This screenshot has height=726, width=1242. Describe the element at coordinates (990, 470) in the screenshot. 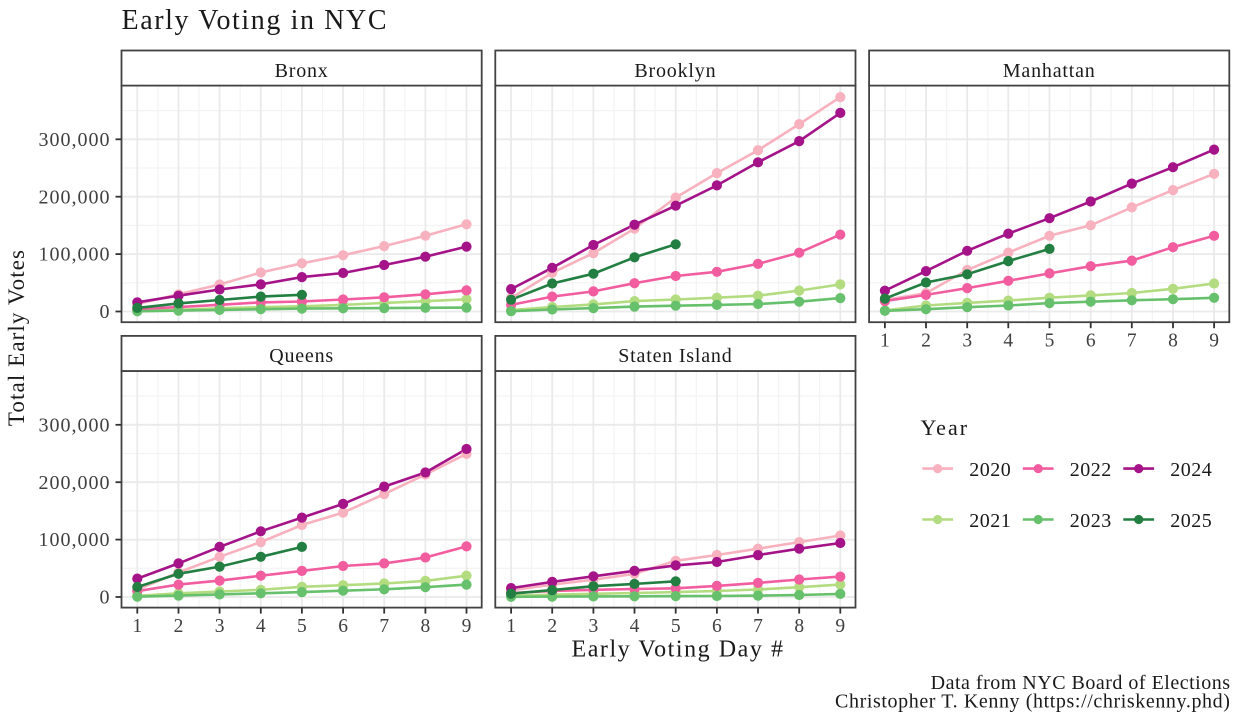

I see `svg-text: 2020` at that location.